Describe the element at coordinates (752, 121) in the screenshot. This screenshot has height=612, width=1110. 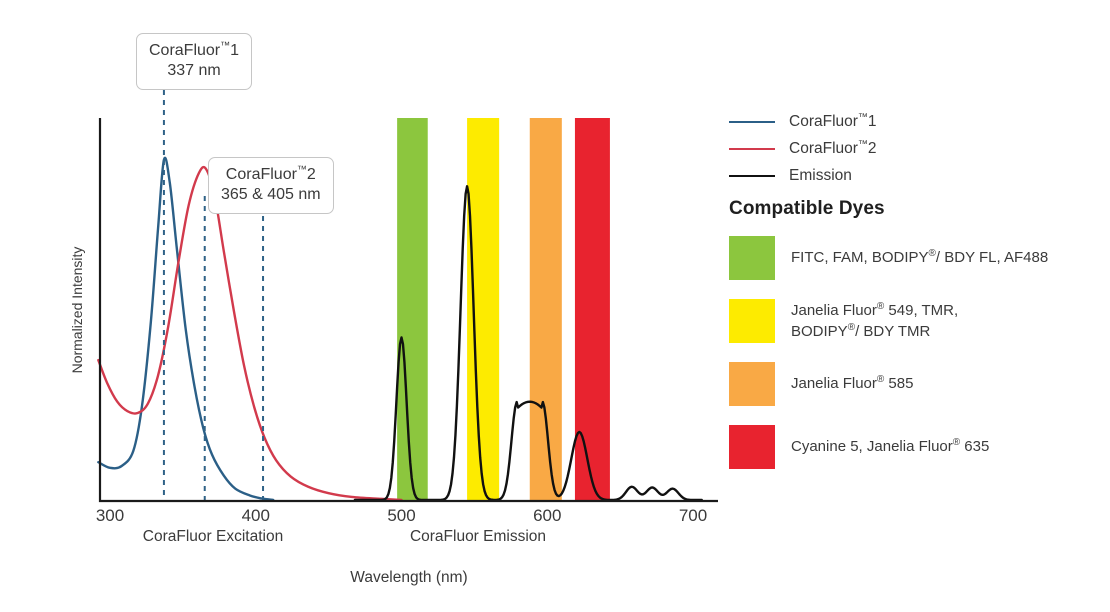
I see `legend-line-icon-corafluor1` at that location.